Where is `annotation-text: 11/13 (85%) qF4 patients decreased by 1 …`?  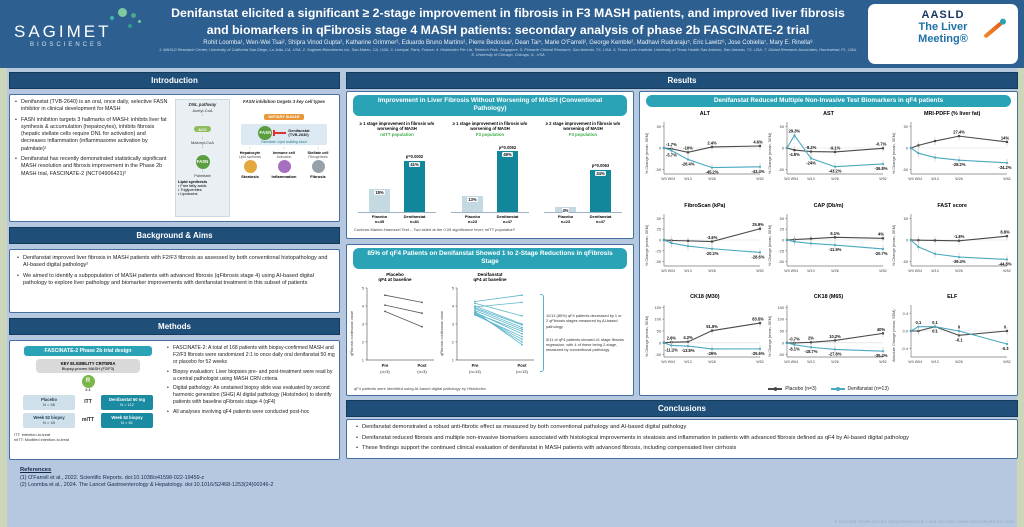
annotation-text: 11/13 (85%) qF4 patients decreased by 1 … is located at coordinates (584, 321).